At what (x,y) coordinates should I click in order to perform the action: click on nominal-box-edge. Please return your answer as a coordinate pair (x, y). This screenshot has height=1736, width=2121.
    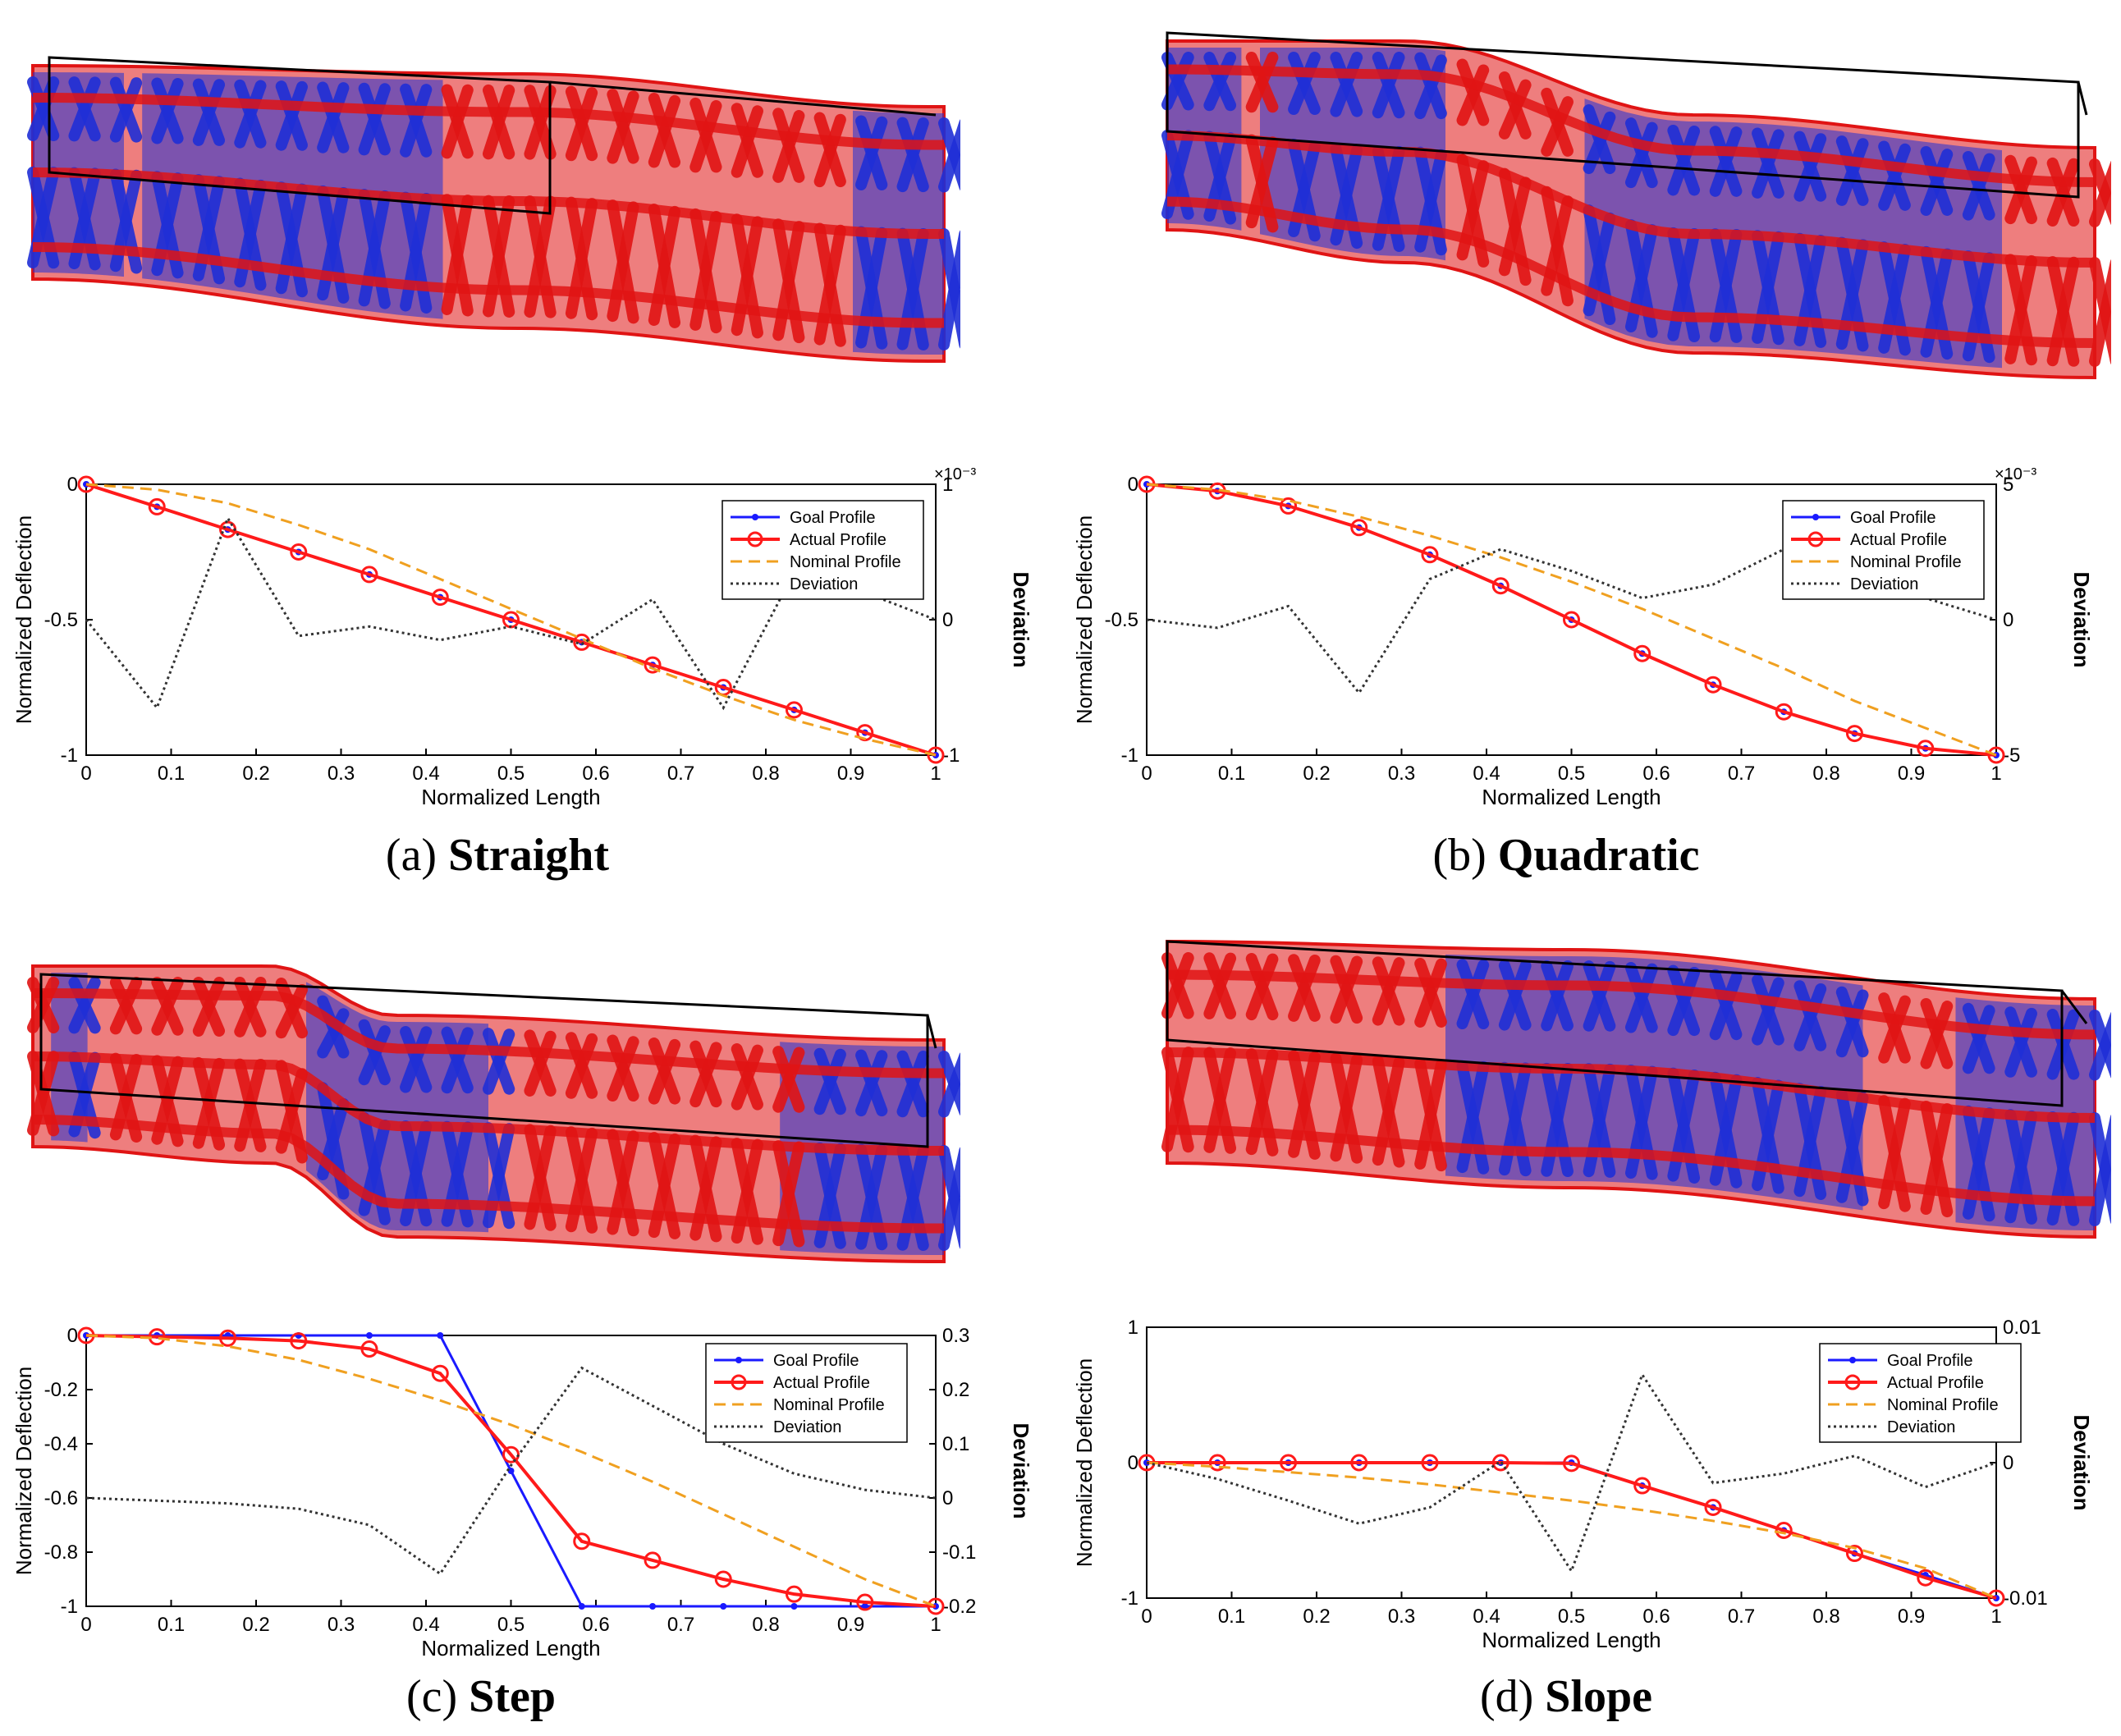
    Looking at the image, I should click on (743, 98).